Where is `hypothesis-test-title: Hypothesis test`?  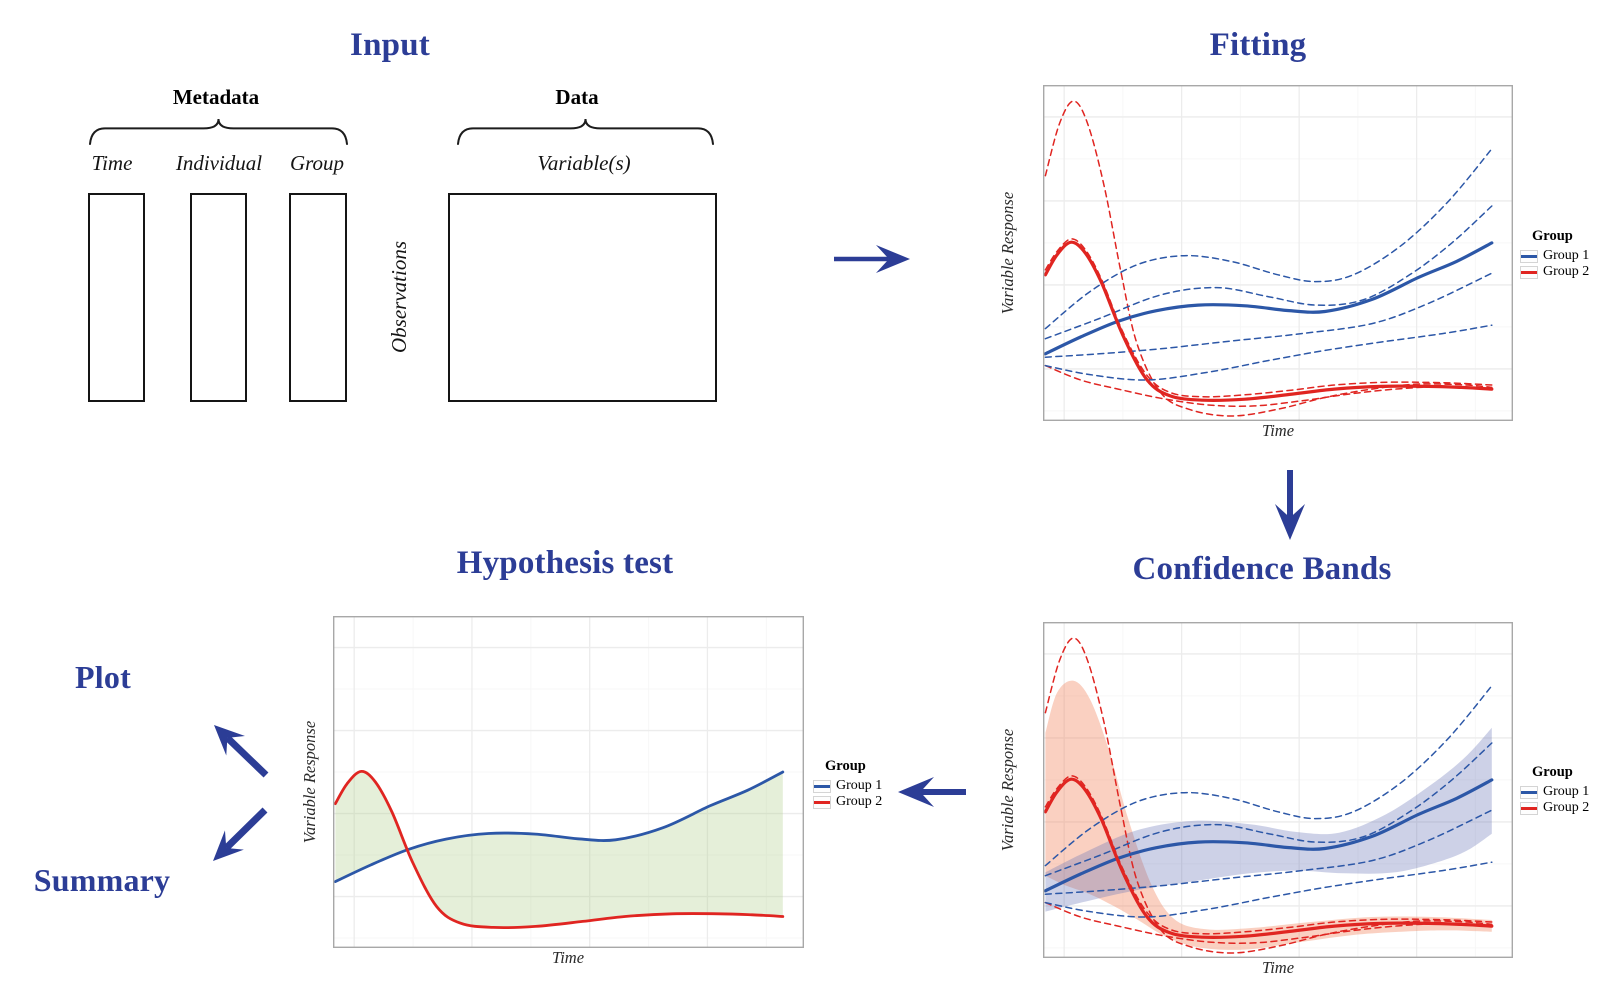 hypothesis-test-title: Hypothesis test is located at coordinates (565, 563).